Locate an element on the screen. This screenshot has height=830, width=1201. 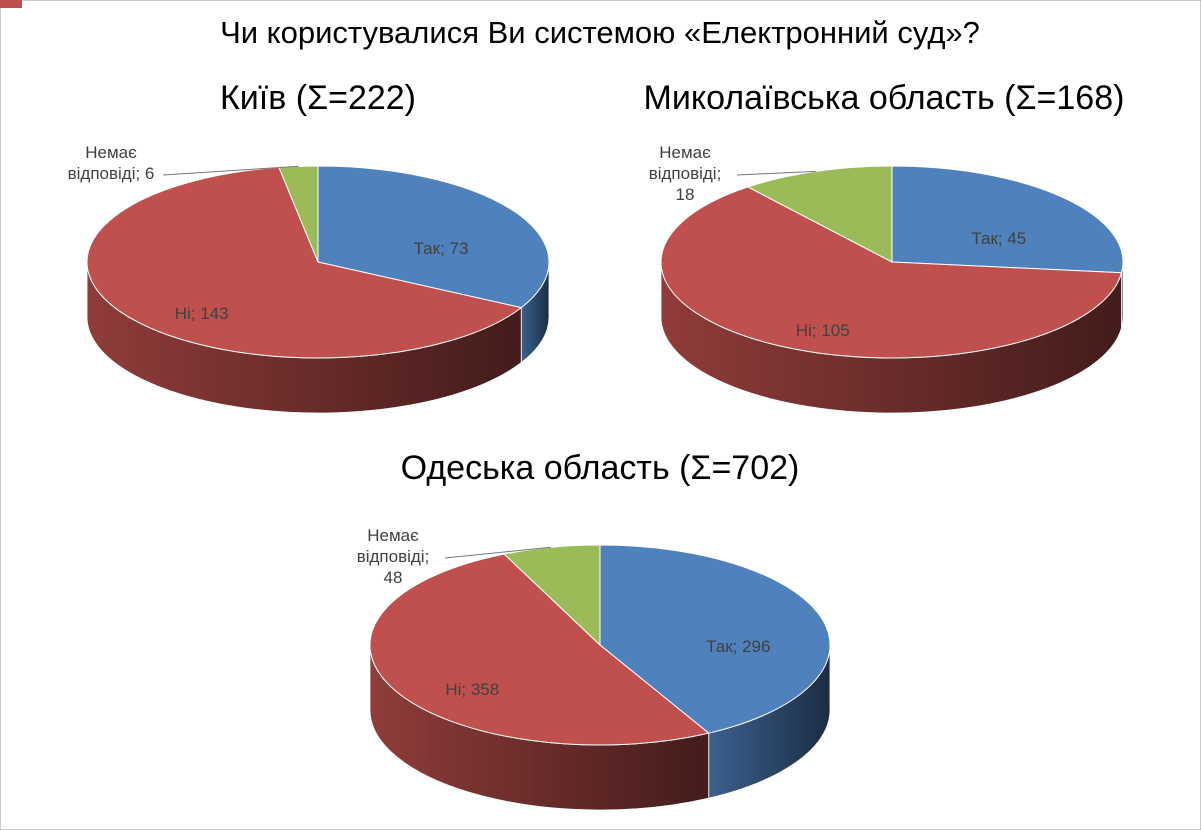
label-box: Немає відповіді; 18 is located at coordinates (685, 173).